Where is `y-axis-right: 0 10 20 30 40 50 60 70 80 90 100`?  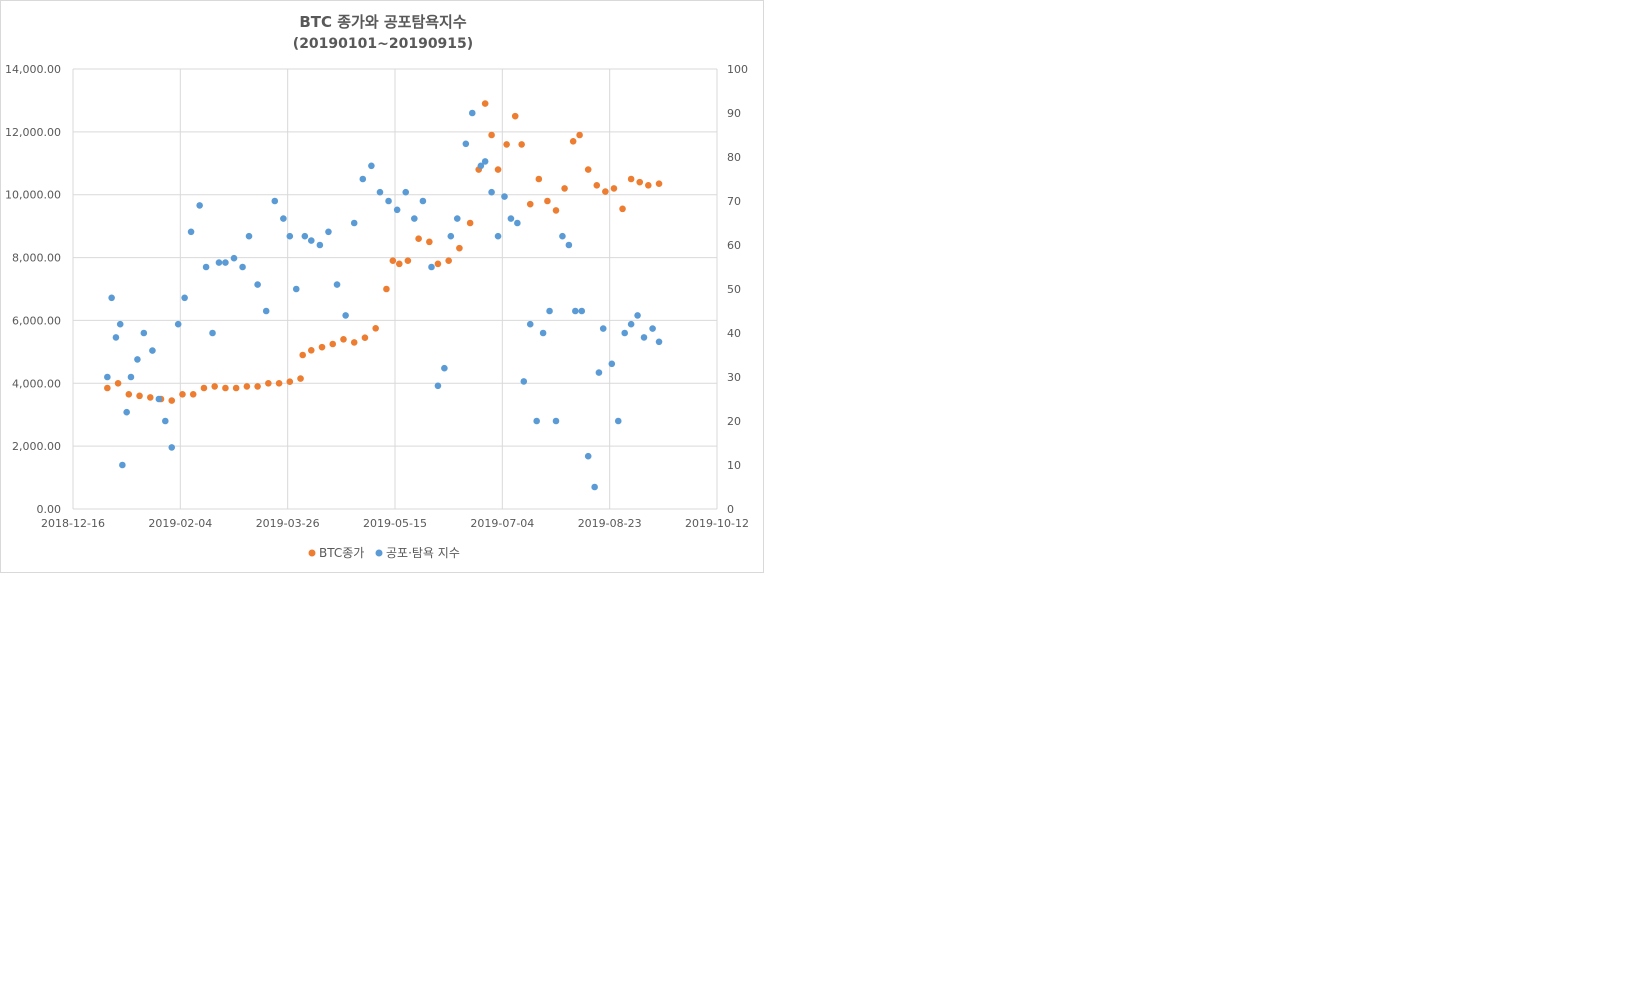 y-axis-right: 0 10 20 30 40 50 60 70 80 90 100 is located at coordinates (737, 289).